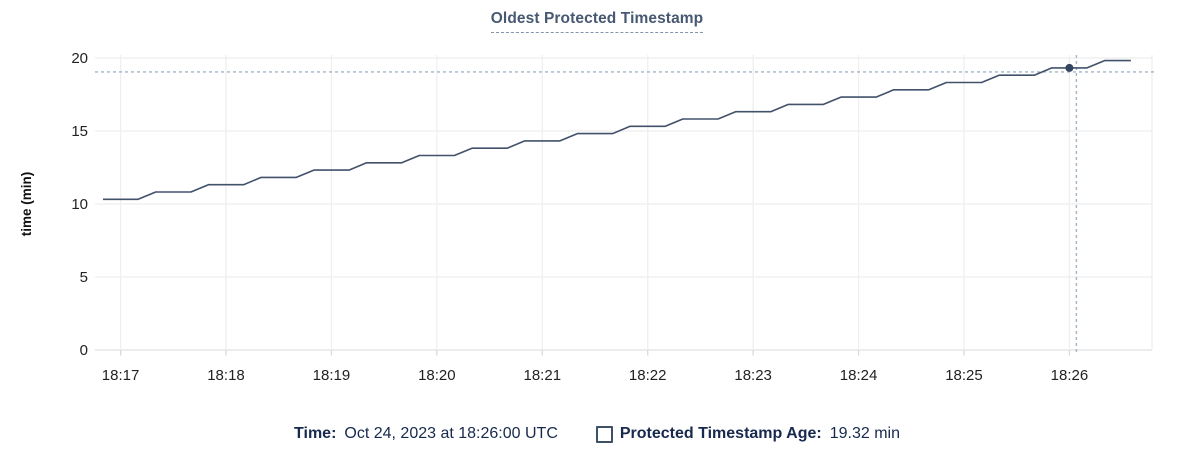 Image resolution: width=1194 pixels, height=466 pixels. Describe the element at coordinates (753, 375) in the screenshot. I see `x-tick-label: 18:23` at that location.